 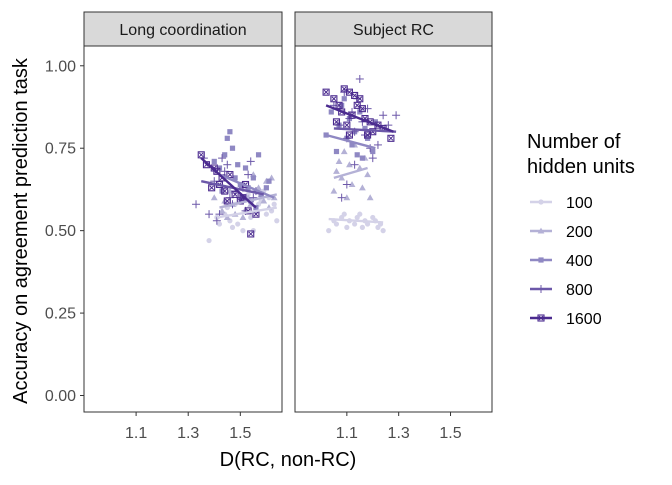 What do you see at coordinates (450, 433) in the screenshot?
I see `x-tick-label: 1.5` at bounding box center [450, 433].